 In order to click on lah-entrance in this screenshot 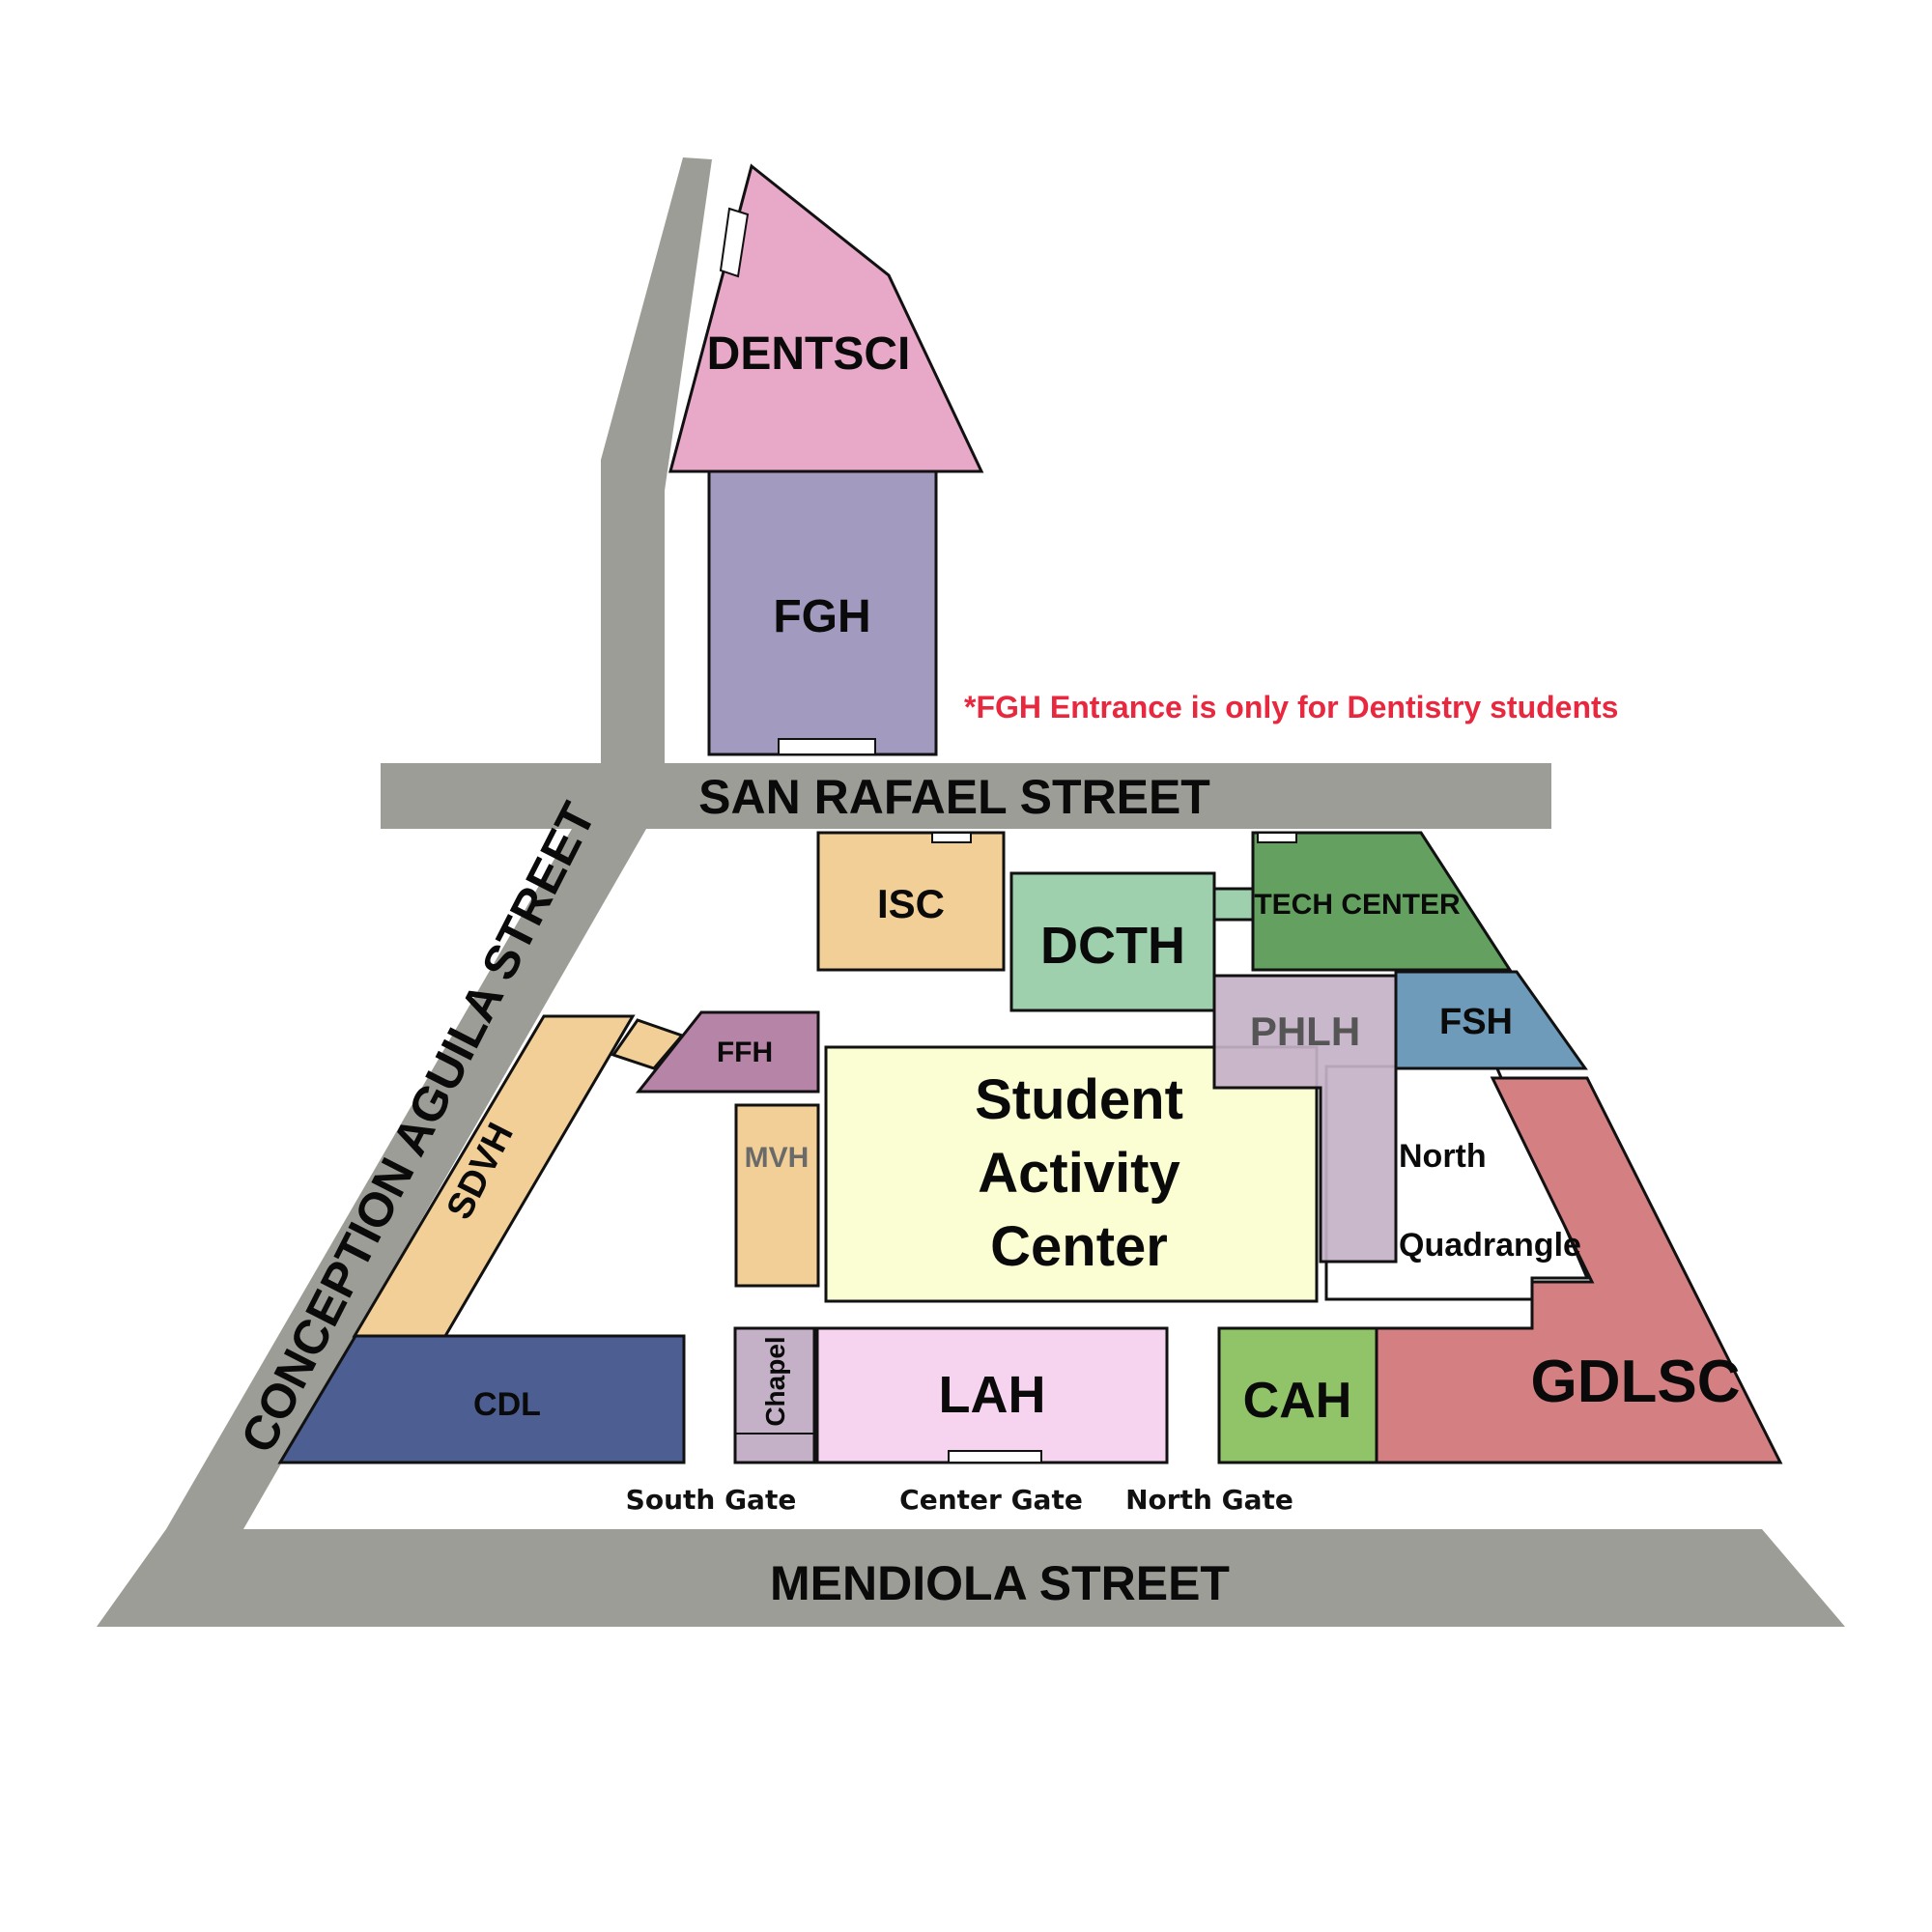, I will do `click(995, 1456)`.